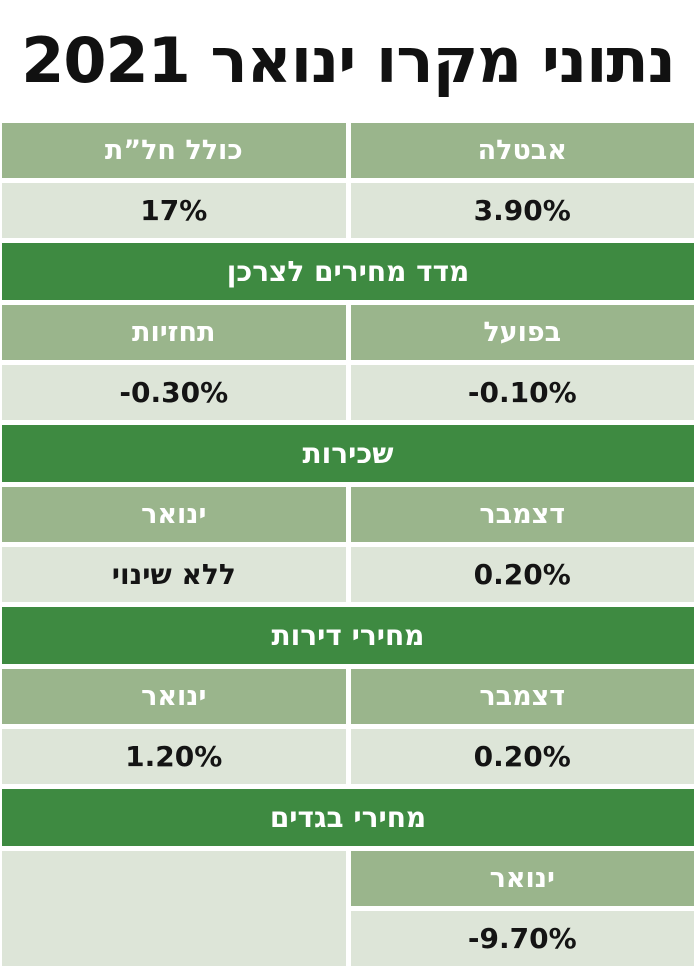  What do you see at coordinates (348, 332) in the screenshot?
I see `cpi-header-row: בפועל תחזיות` at bounding box center [348, 332].